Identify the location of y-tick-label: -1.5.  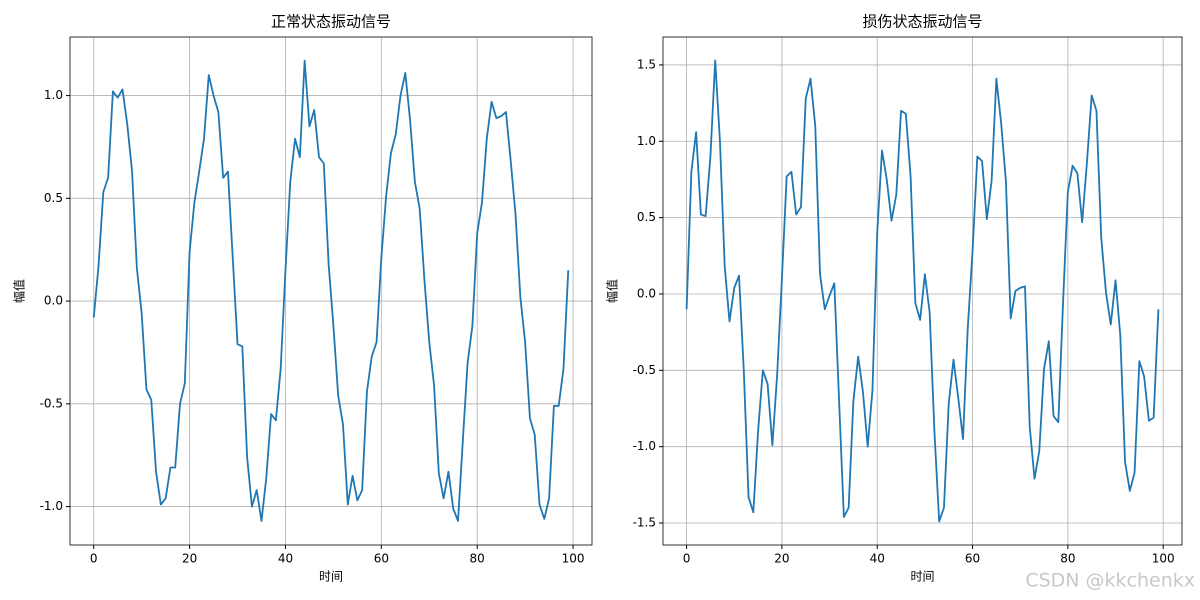
(644, 523).